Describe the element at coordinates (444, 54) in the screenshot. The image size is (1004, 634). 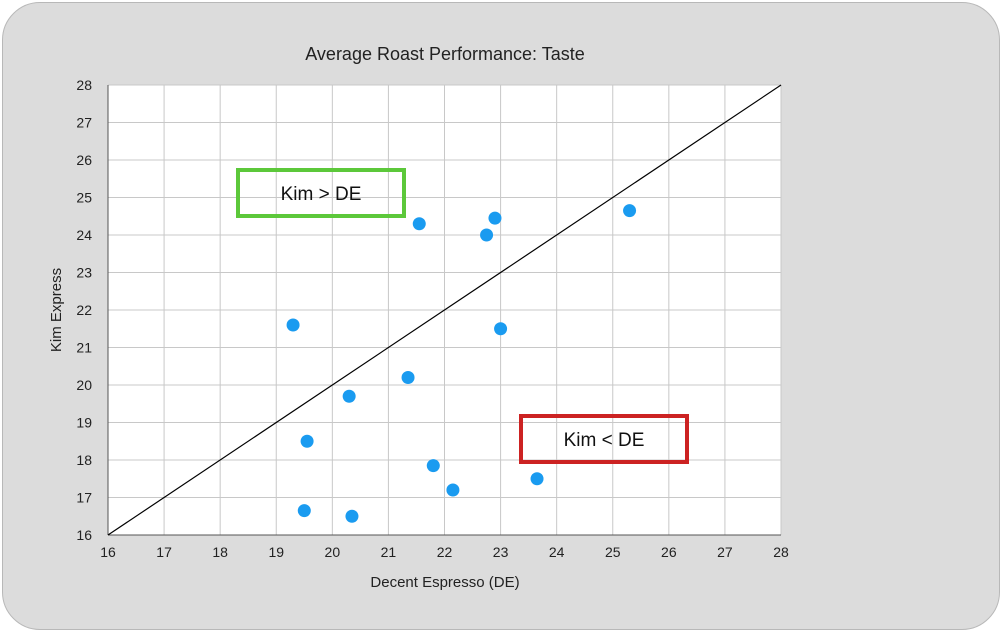
I see `chart-title: Average Roast Performance: Taste` at that location.